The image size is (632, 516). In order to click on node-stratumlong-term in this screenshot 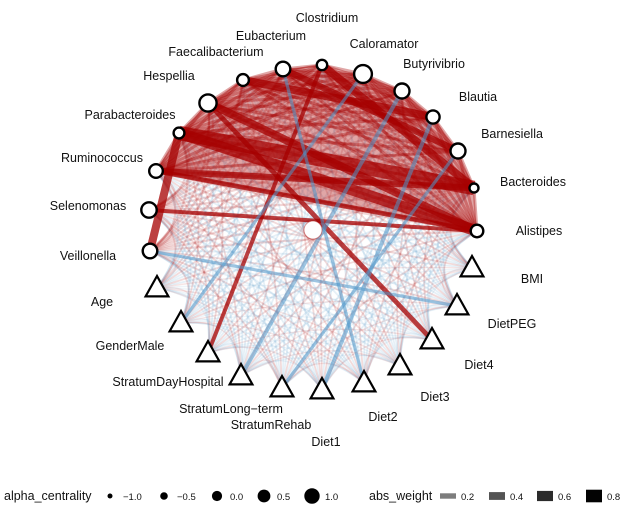, I will do `click(241, 373)`.